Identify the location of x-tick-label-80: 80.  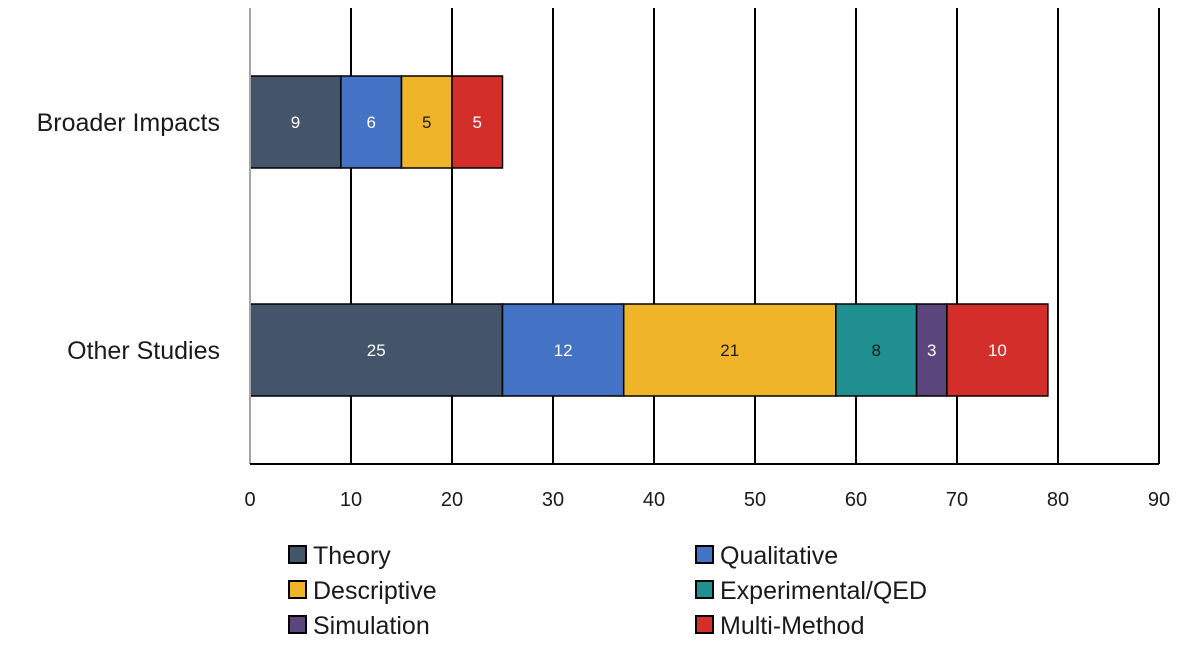
(1058, 500).